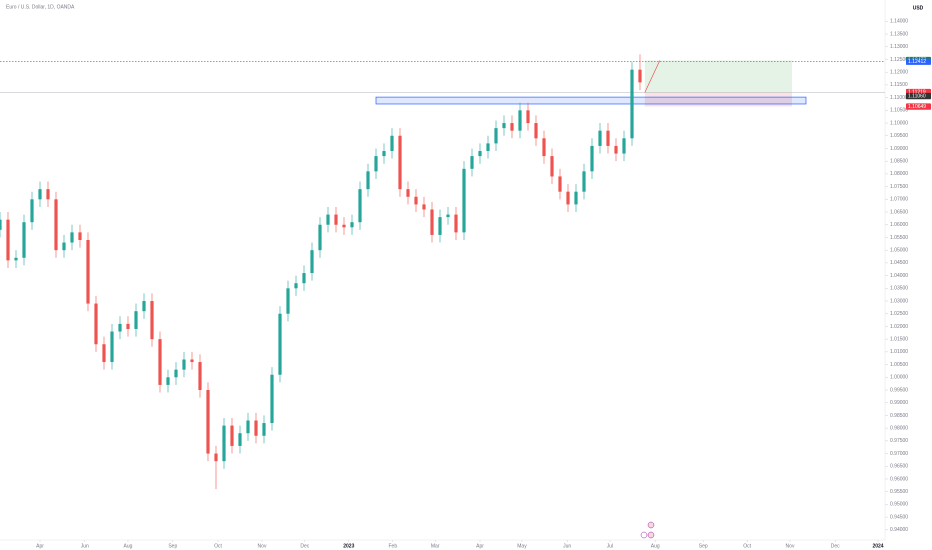 This screenshot has width=932, height=550. What do you see at coordinates (899, 339) in the screenshot?
I see `y-tick-label: 1.01500` at bounding box center [899, 339].